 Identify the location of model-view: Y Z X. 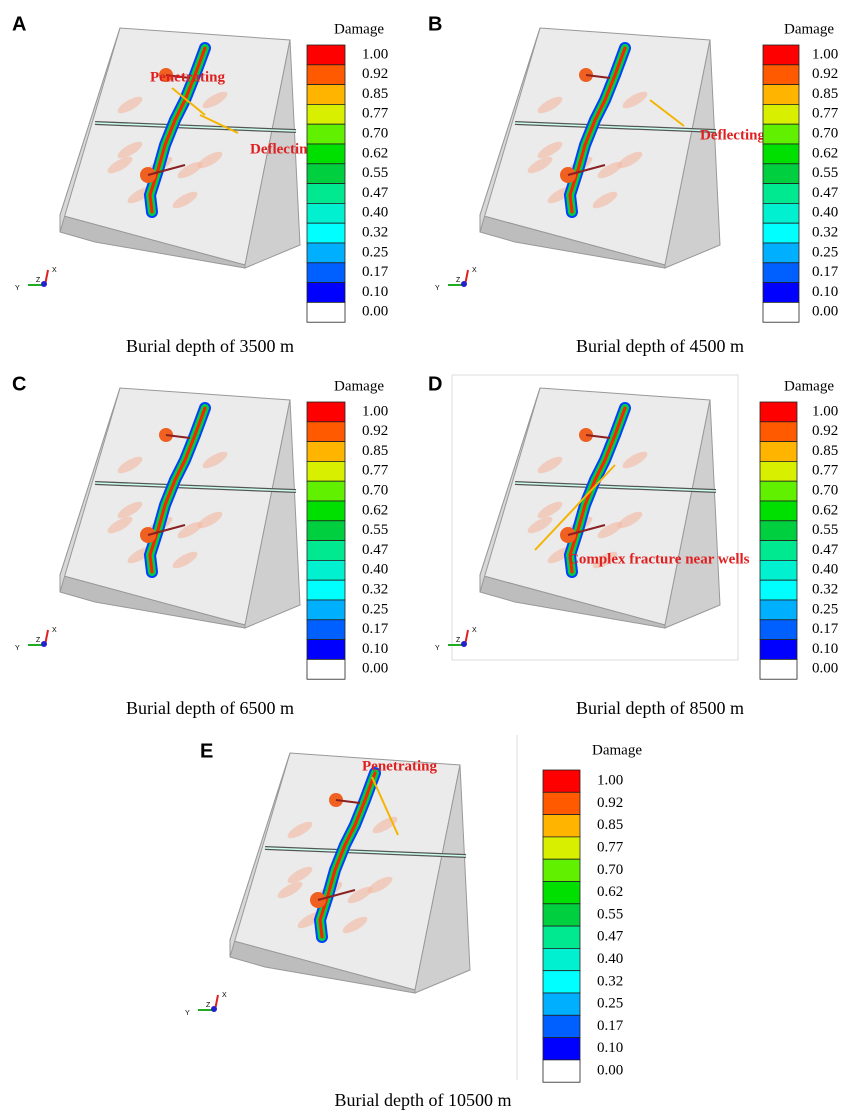
(158, 159).